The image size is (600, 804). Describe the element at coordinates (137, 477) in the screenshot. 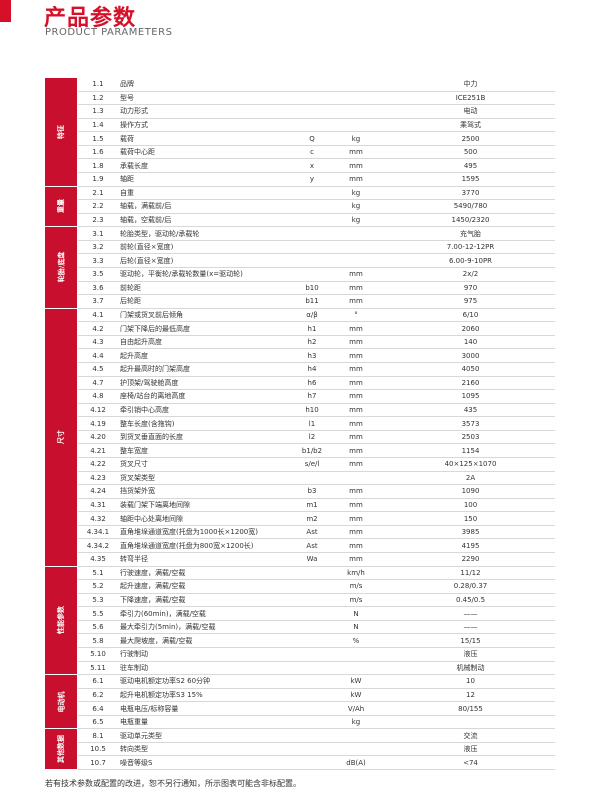

I see `param-name: 货叉架类型` at that location.